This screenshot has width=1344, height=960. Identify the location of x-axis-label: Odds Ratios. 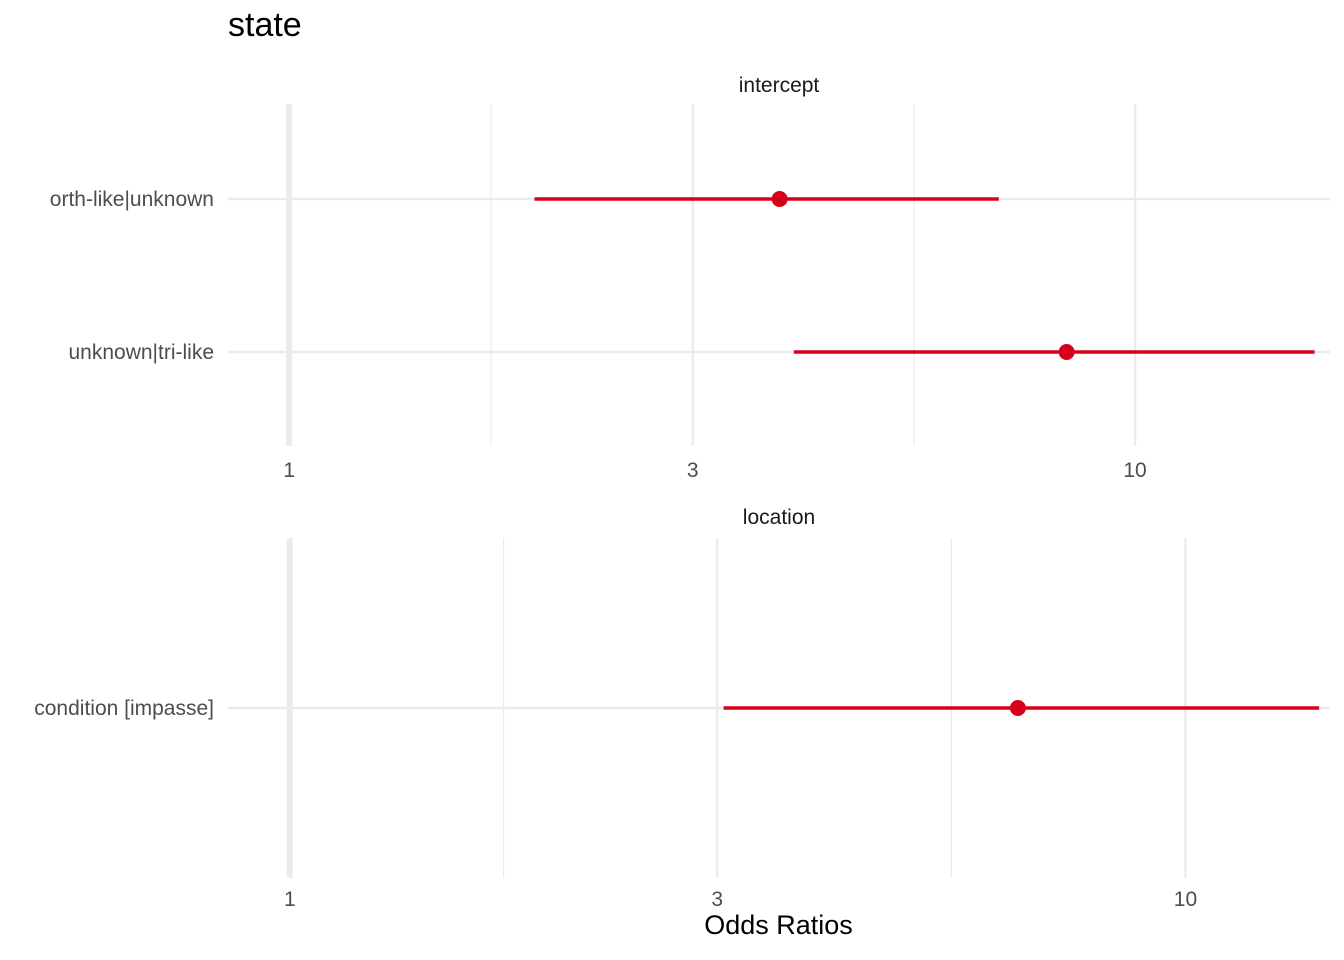
(778, 925).